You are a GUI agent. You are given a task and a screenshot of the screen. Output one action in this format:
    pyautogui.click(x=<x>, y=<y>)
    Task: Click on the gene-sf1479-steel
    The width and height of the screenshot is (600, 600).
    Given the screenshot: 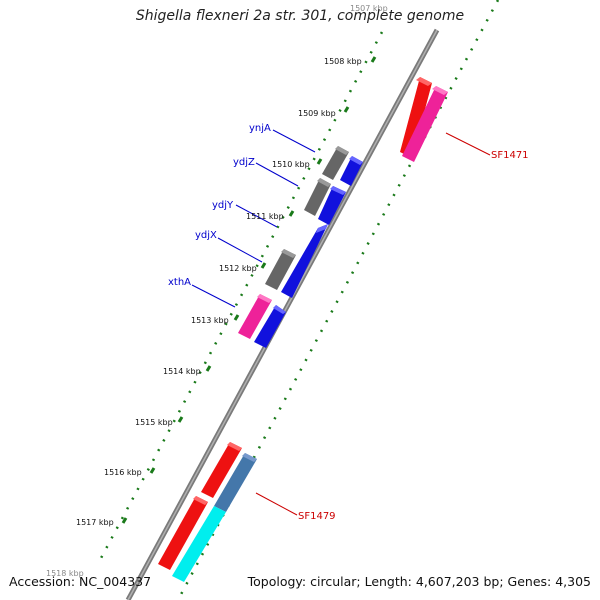 What is the action you would take?
    pyautogui.click(x=235, y=482)
    